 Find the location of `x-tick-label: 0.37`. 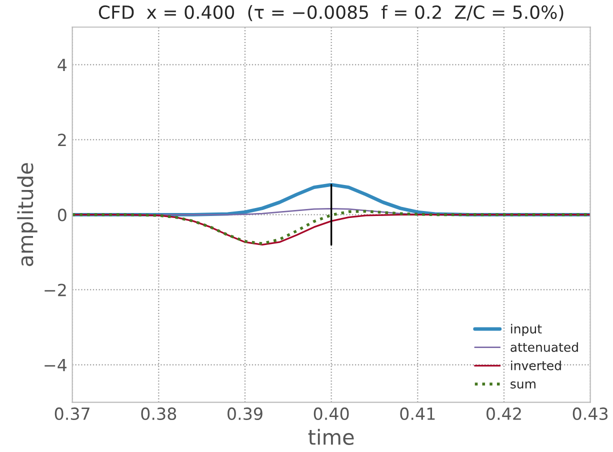

x-tick-label: 0.37 is located at coordinates (72, 413).